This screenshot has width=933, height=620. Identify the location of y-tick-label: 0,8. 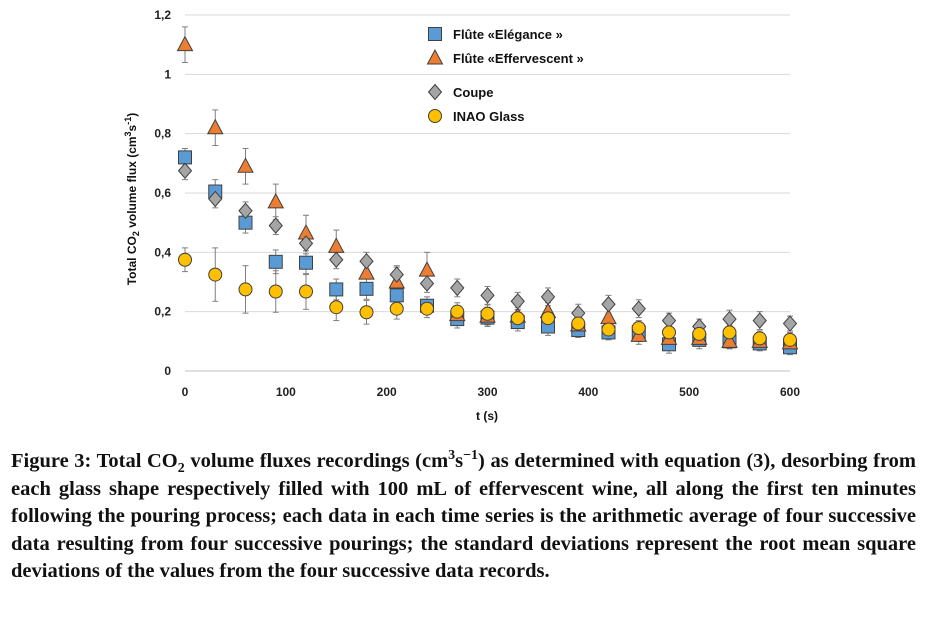
(162, 134).